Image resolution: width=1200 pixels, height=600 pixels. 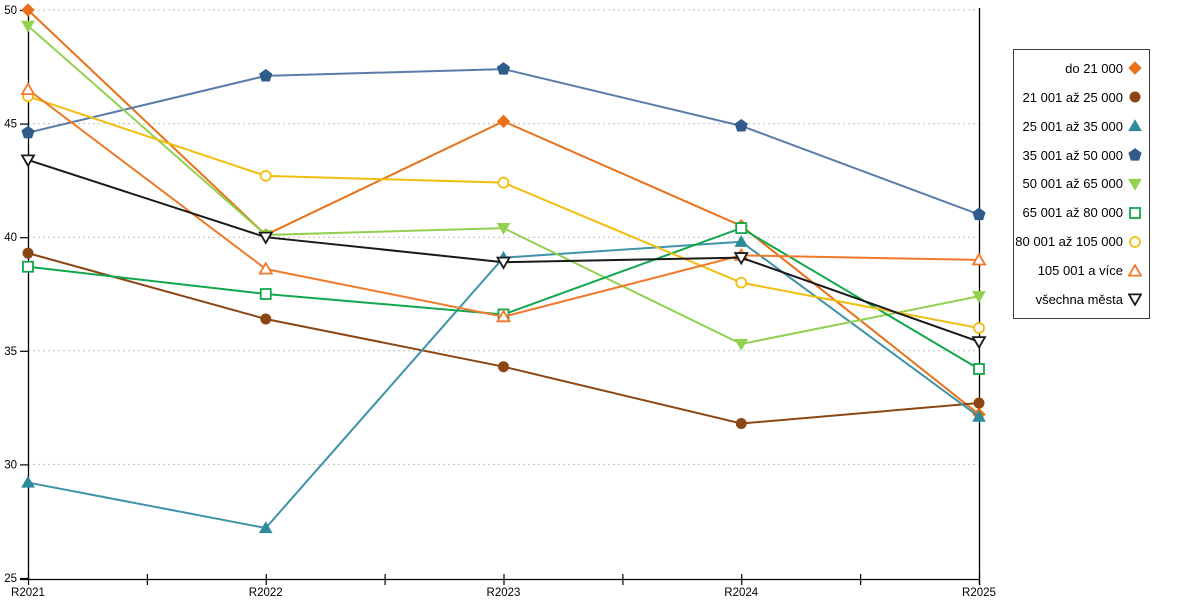 I want to click on legend-item: 25 001 až 35 000, so click(x=1079, y=126).